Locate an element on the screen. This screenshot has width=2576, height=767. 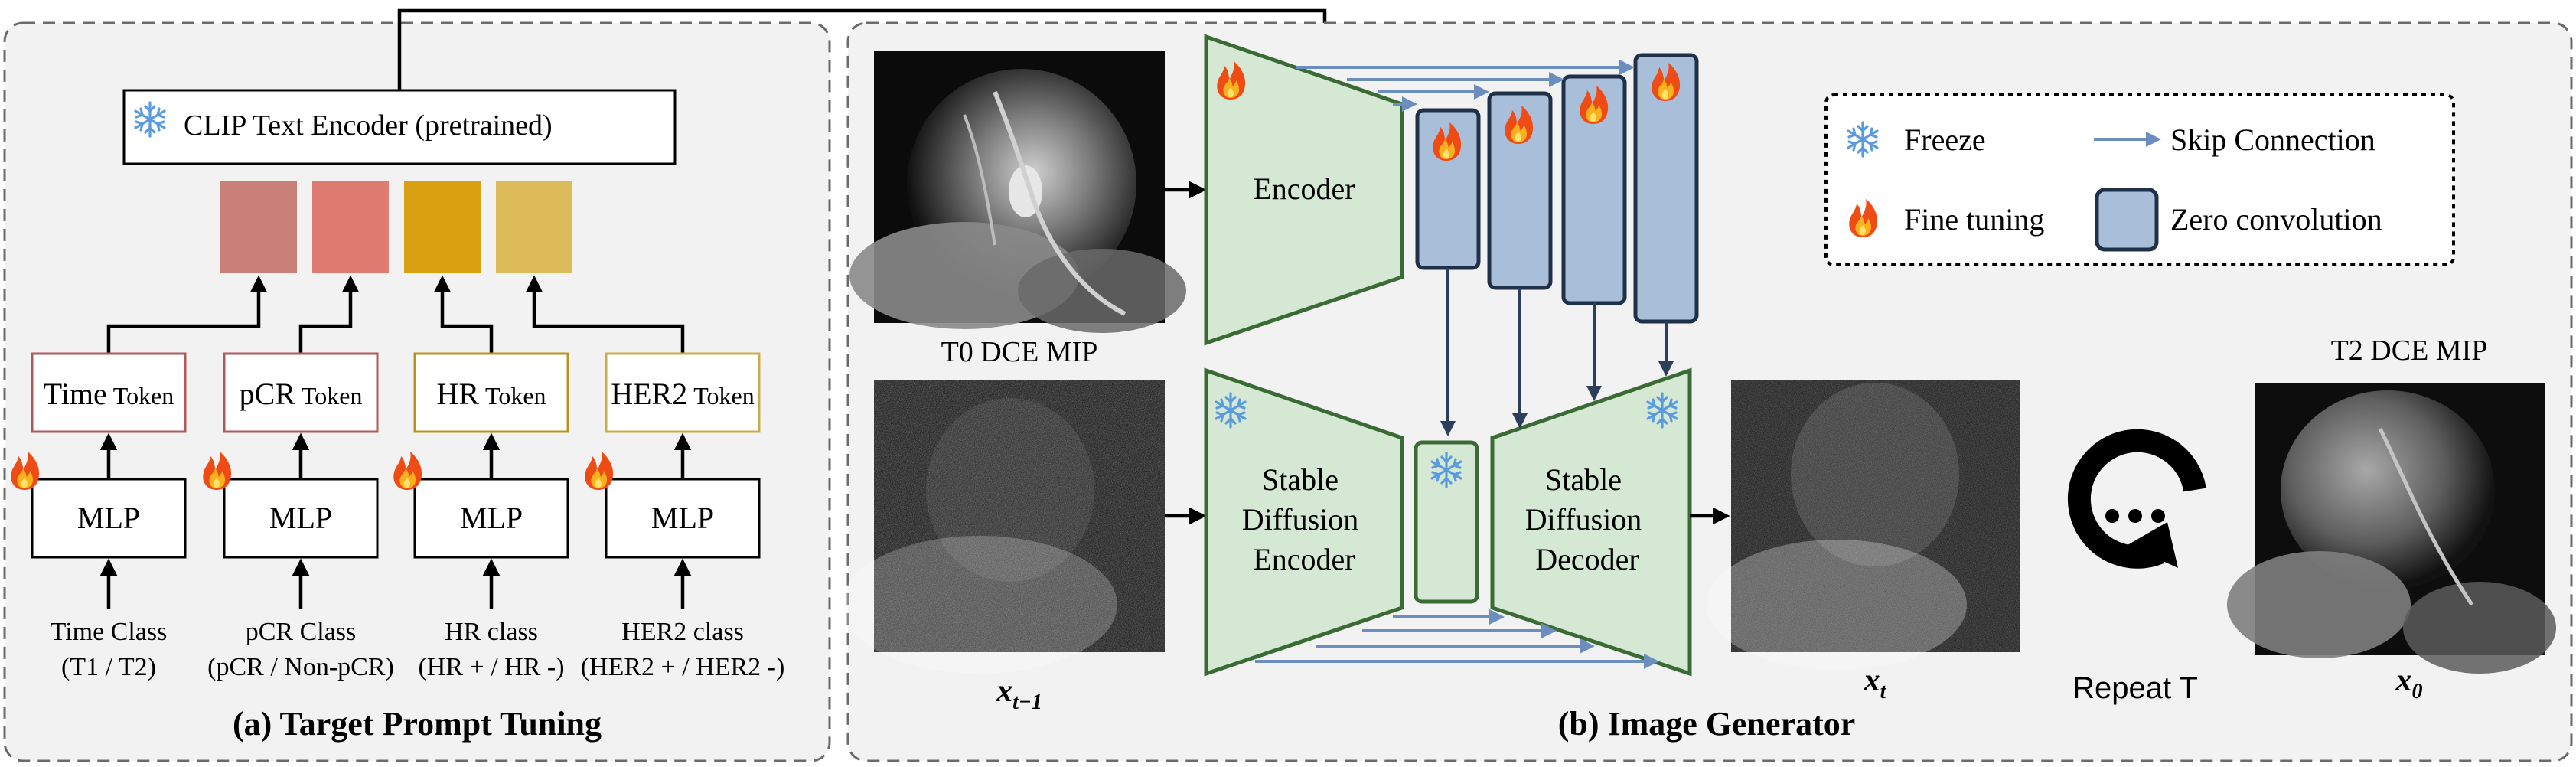
x0-label: x0 is located at coordinates (2409, 683).